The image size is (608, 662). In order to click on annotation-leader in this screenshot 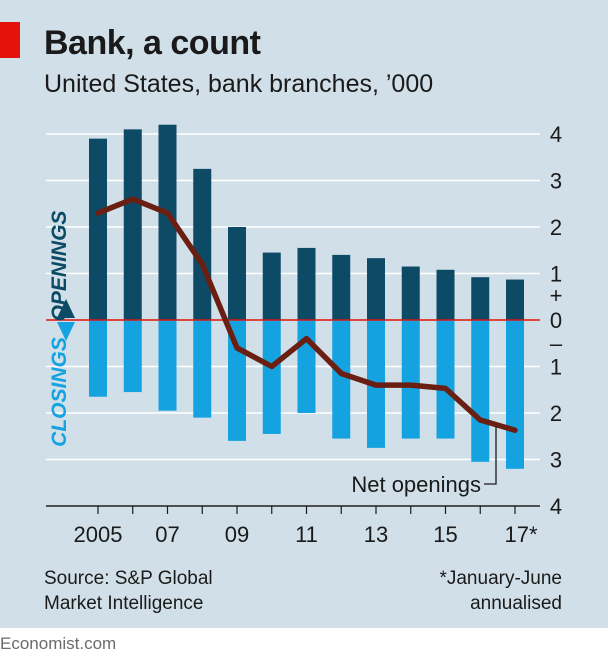, I will do `click(490, 455)`.